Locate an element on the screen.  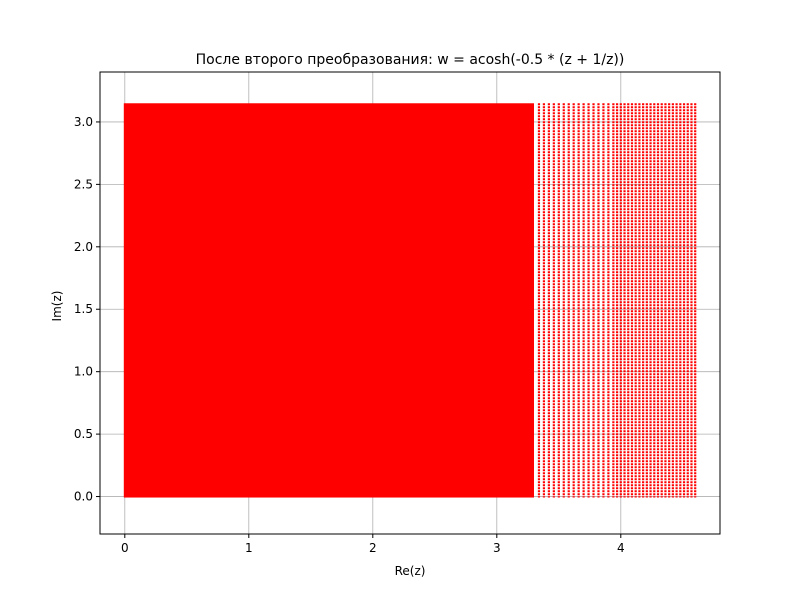
y-tick-label: 3.0 is located at coordinates (83, 122).